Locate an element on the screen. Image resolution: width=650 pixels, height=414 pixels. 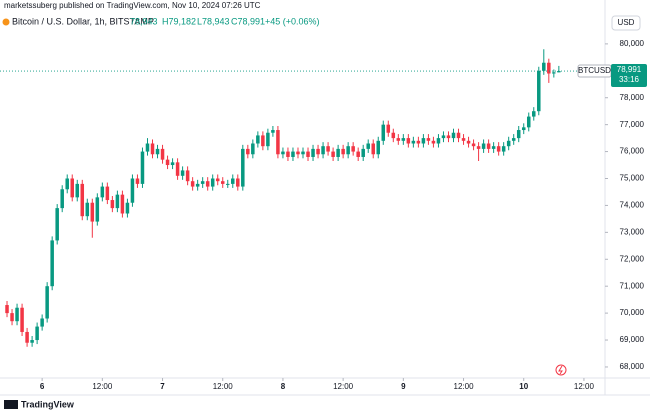
y-tick-label: 77,000 is located at coordinates (632, 124).